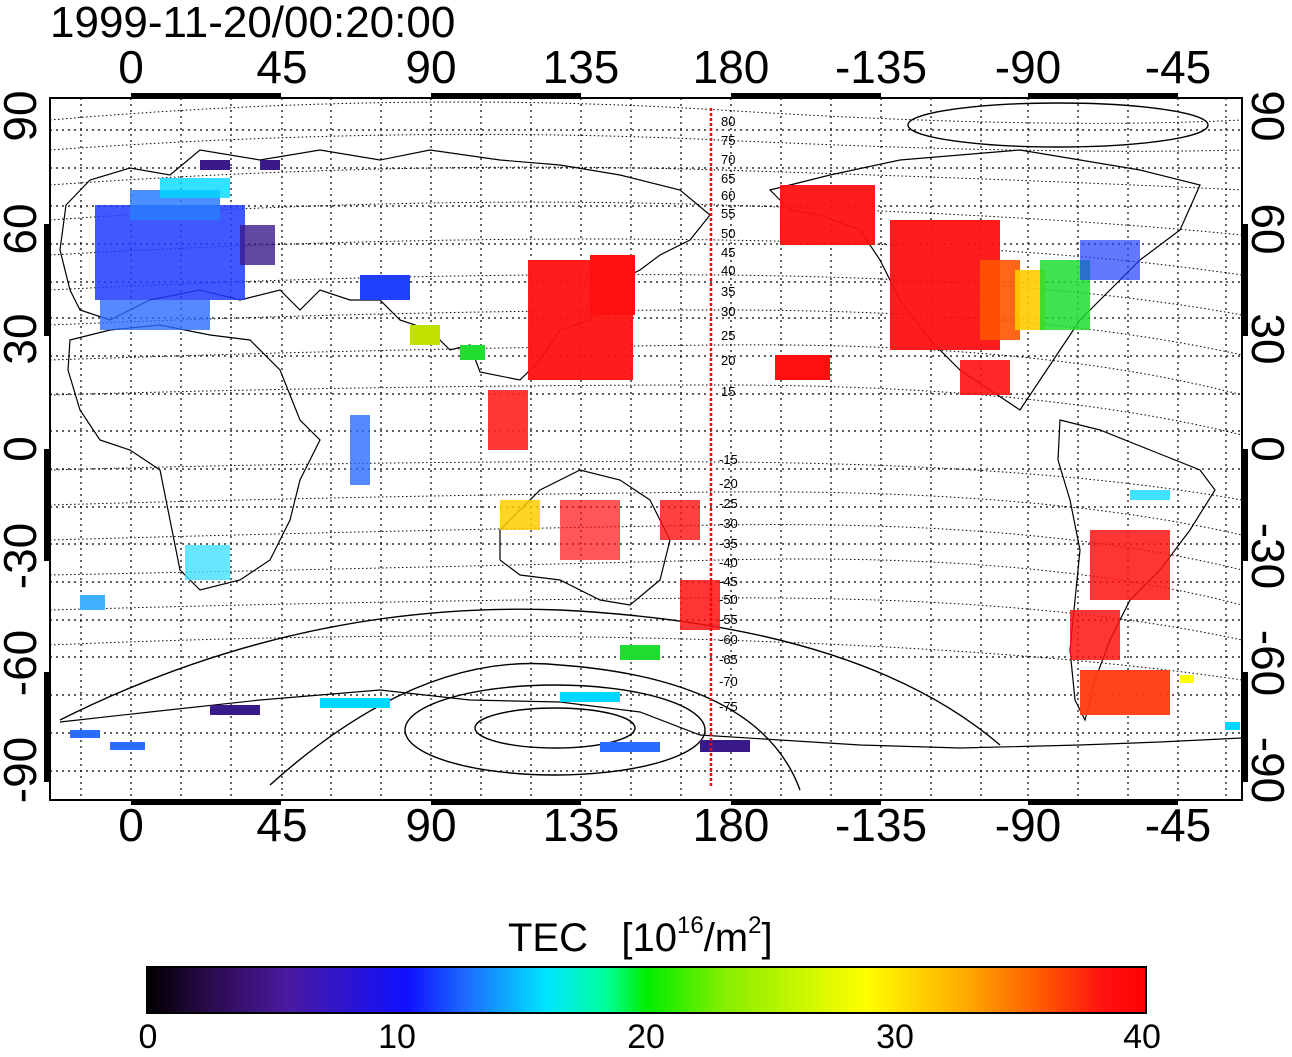  Describe the element at coordinates (646, 990) in the screenshot. I see `tec-colorbar` at that location.